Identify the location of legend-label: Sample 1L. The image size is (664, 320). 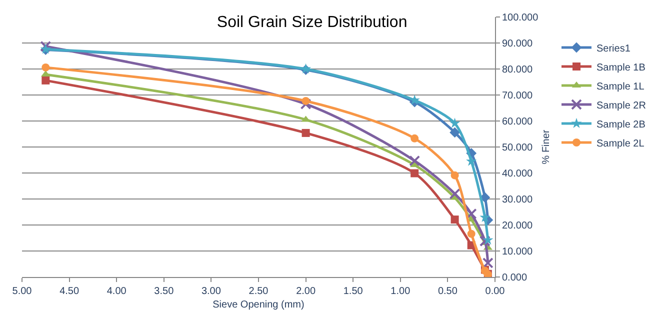
(620, 86).